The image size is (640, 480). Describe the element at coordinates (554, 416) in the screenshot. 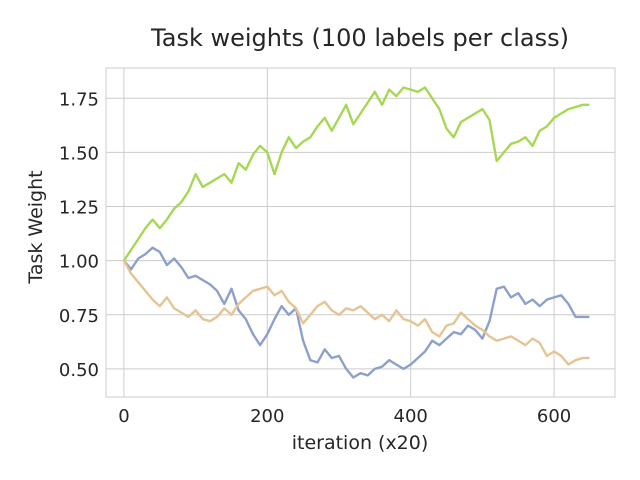

I see `x-tick-label: 600` at that location.